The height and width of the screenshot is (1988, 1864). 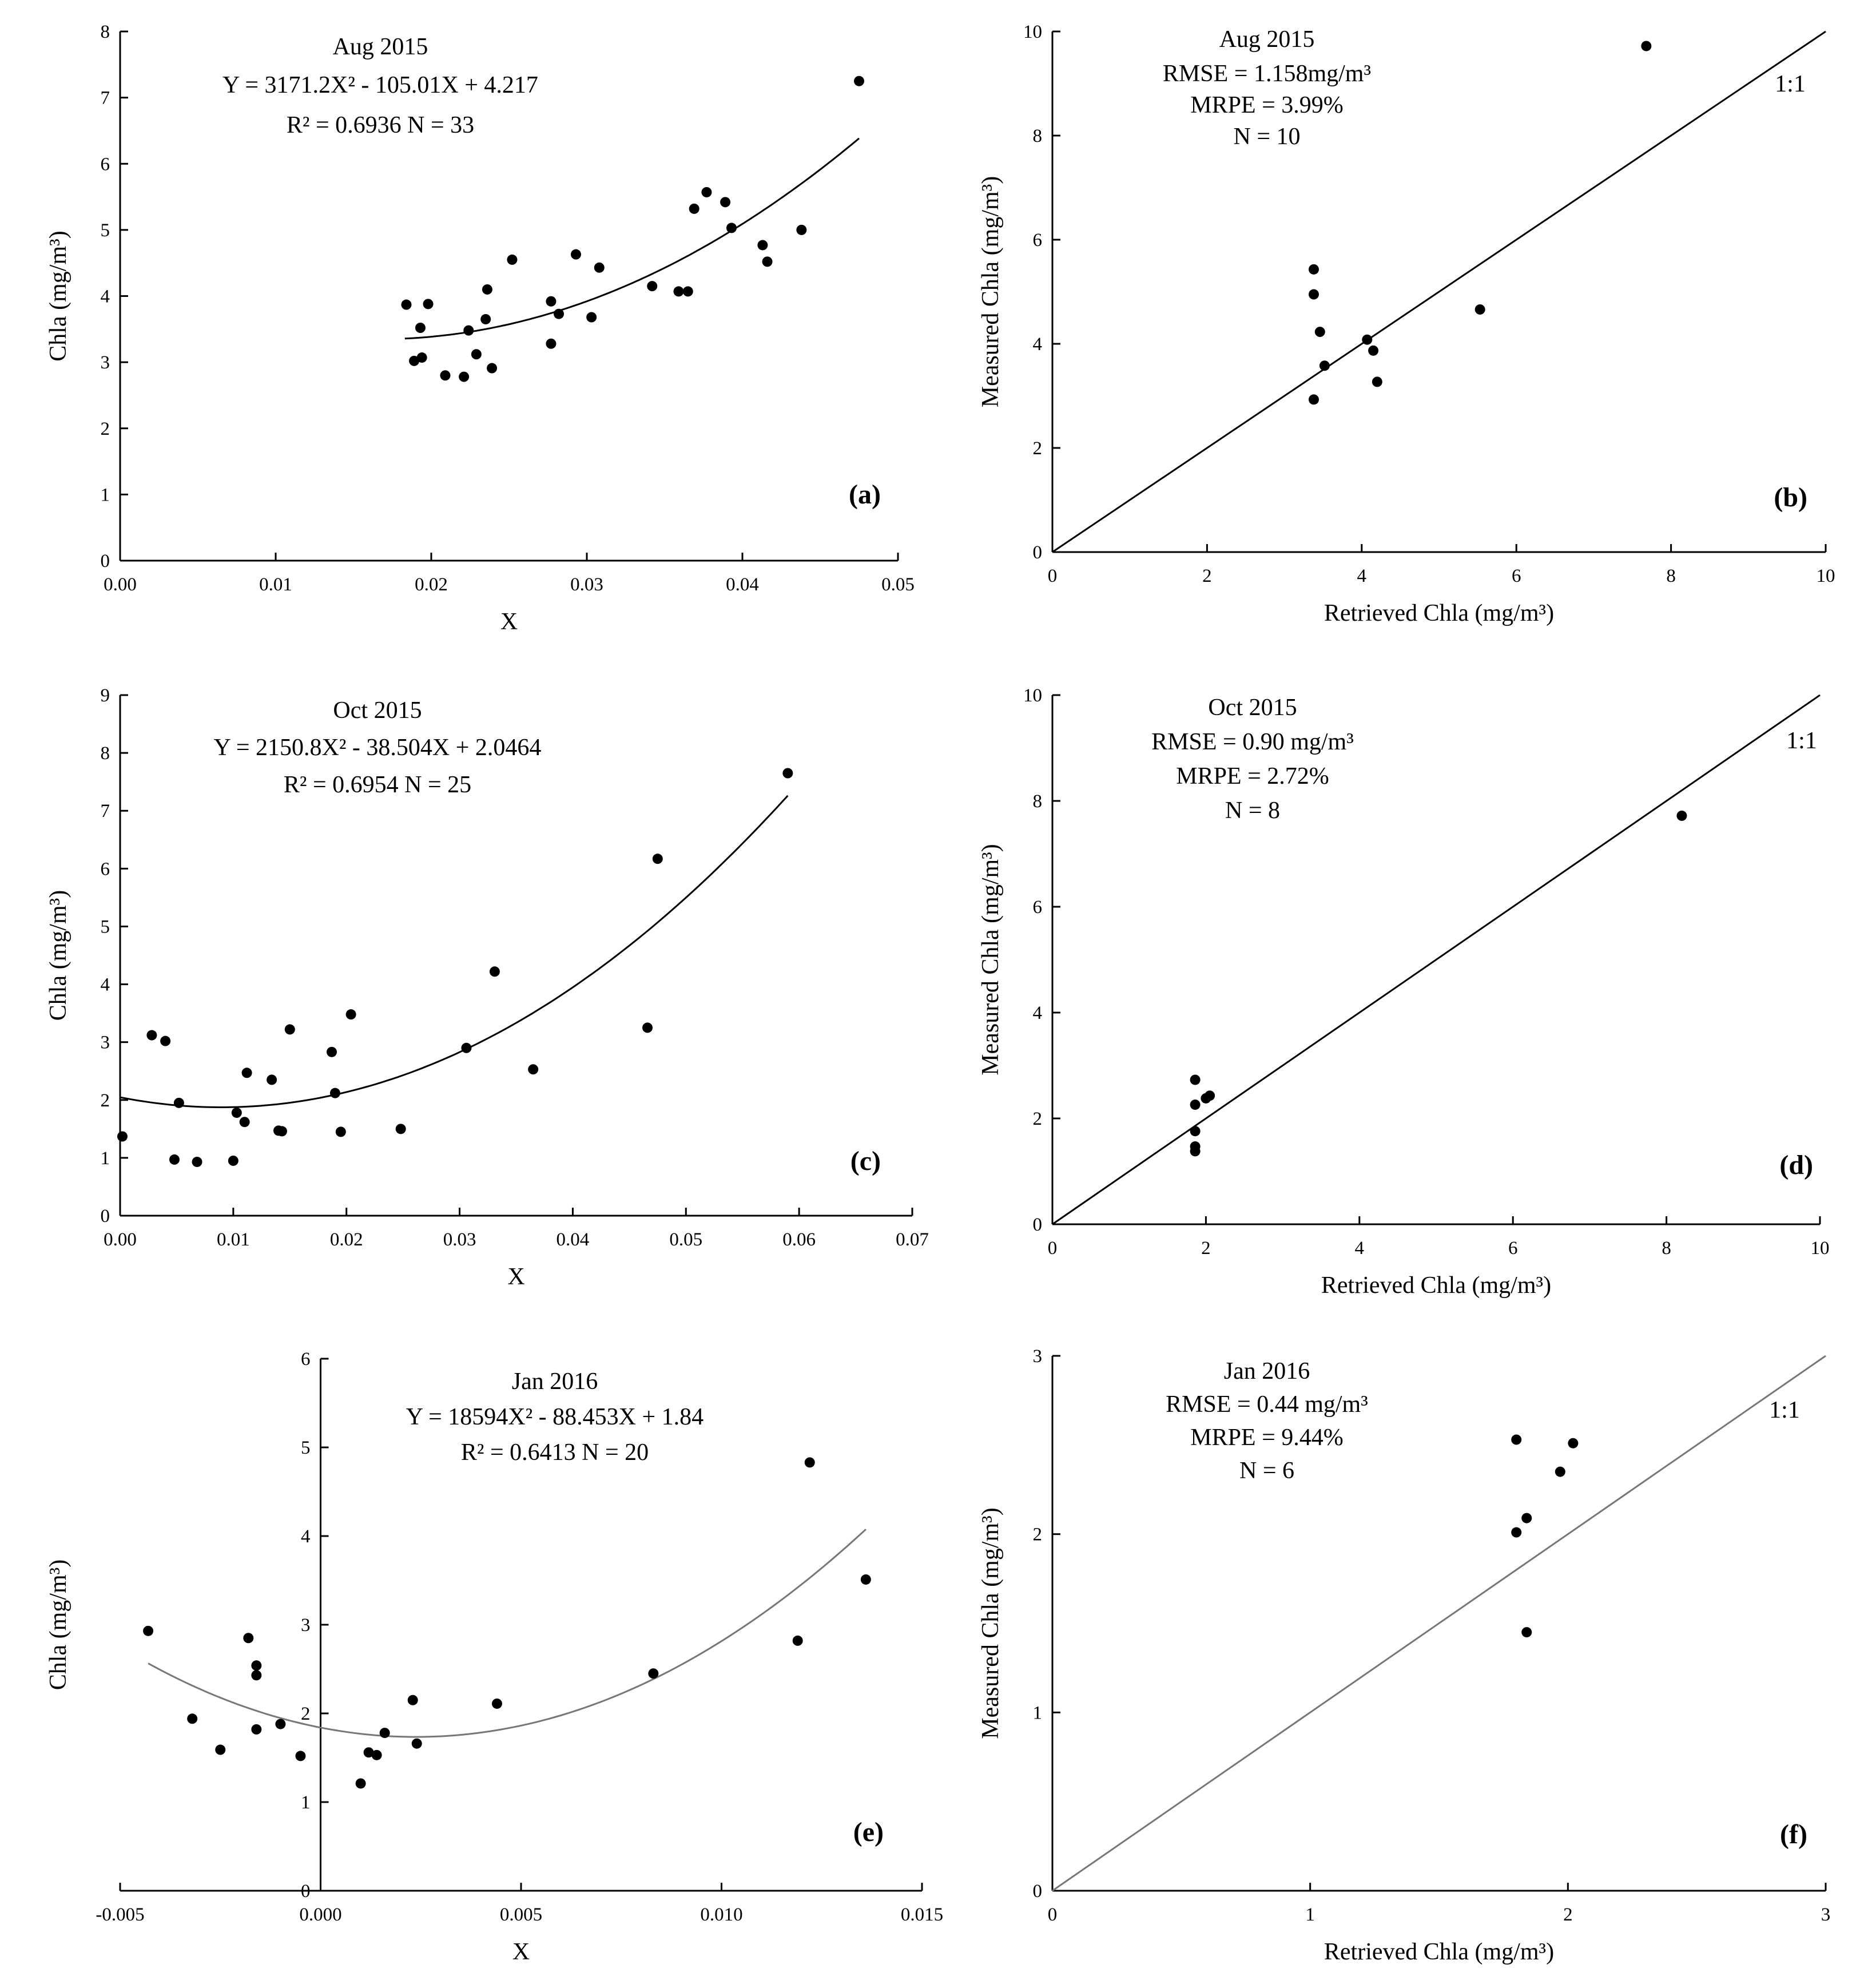 I want to click on panel-label: (a), so click(x=865, y=495).